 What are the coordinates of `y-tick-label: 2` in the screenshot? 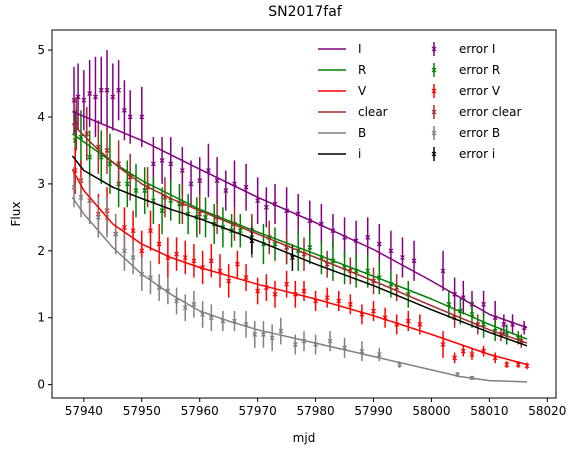 It's located at (41, 251).